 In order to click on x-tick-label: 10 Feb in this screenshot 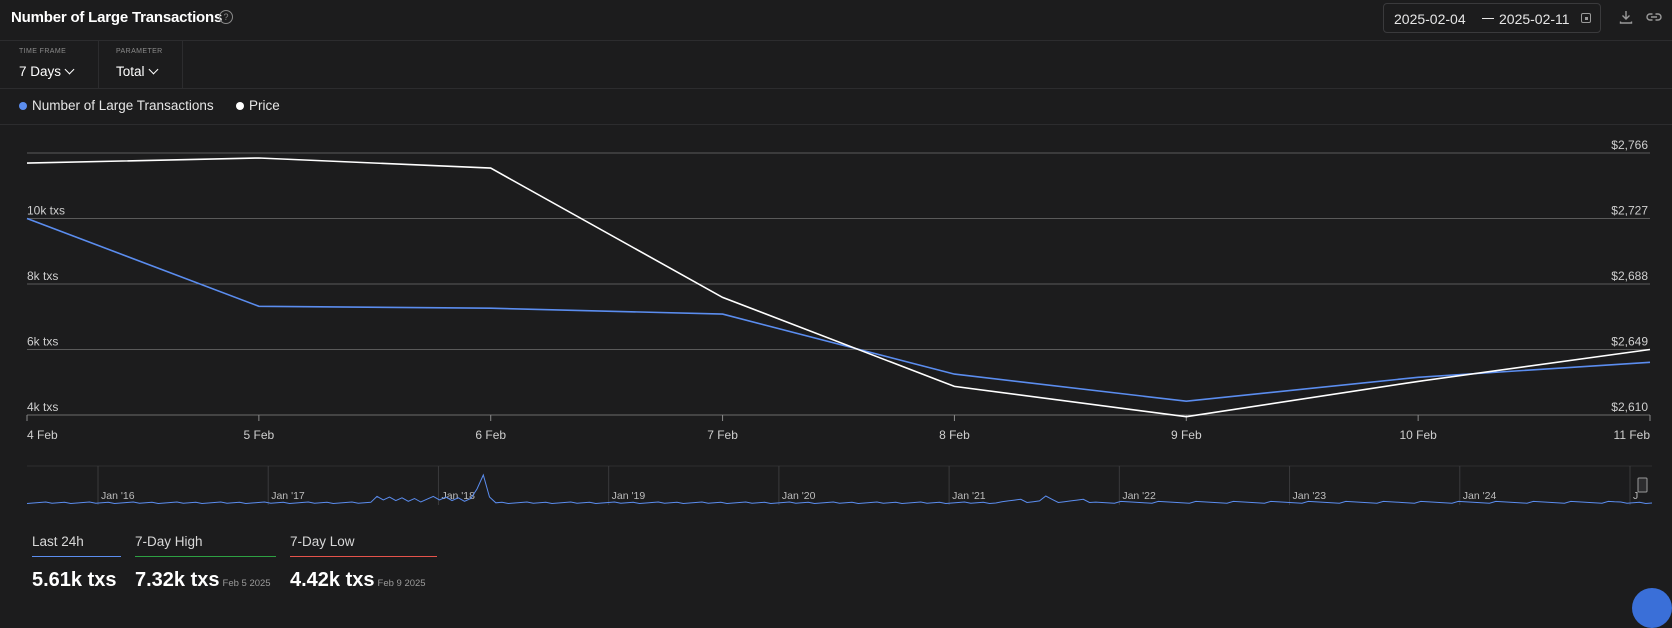, I will do `click(1418, 435)`.